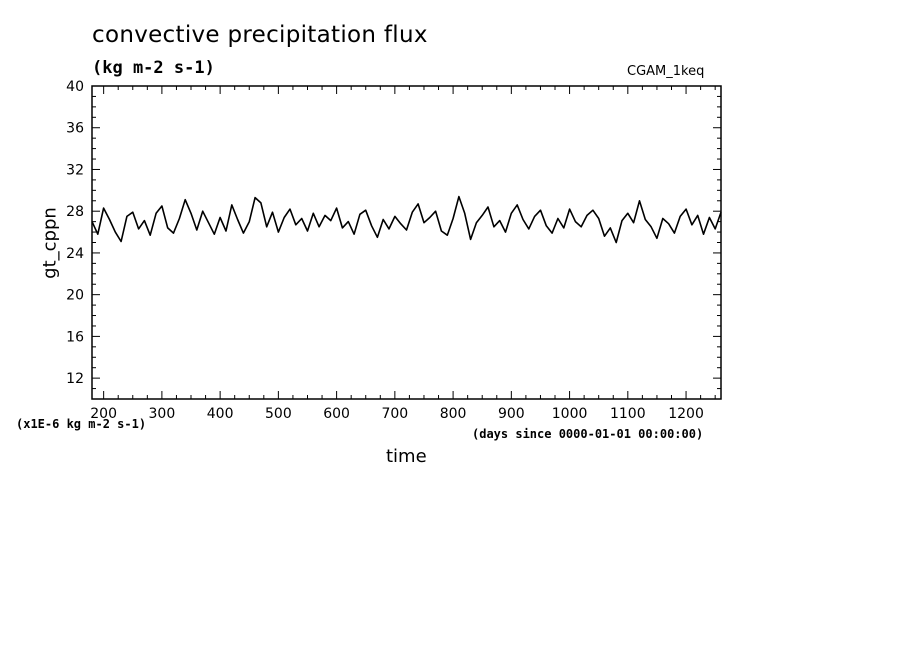 The image size is (904, 654). Describe the element at coordinates (75, 170) in the screenshot. I see `y-tick-label: 32` at that location.